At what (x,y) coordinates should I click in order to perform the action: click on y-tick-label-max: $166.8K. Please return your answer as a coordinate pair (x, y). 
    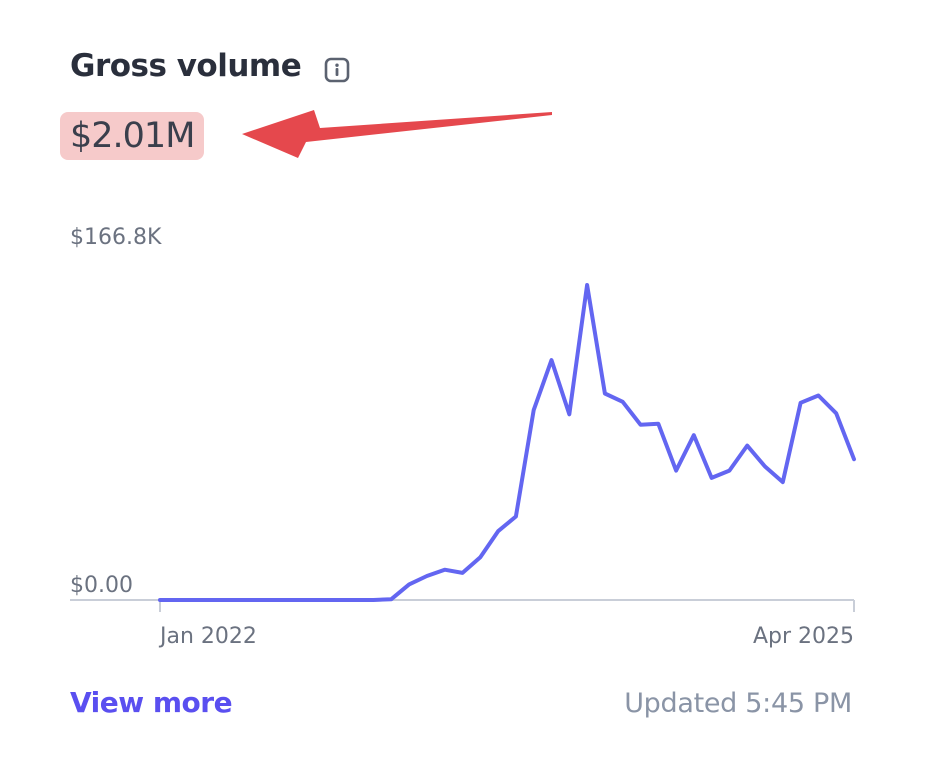
    Looking at the image, I should click on (116, 237).